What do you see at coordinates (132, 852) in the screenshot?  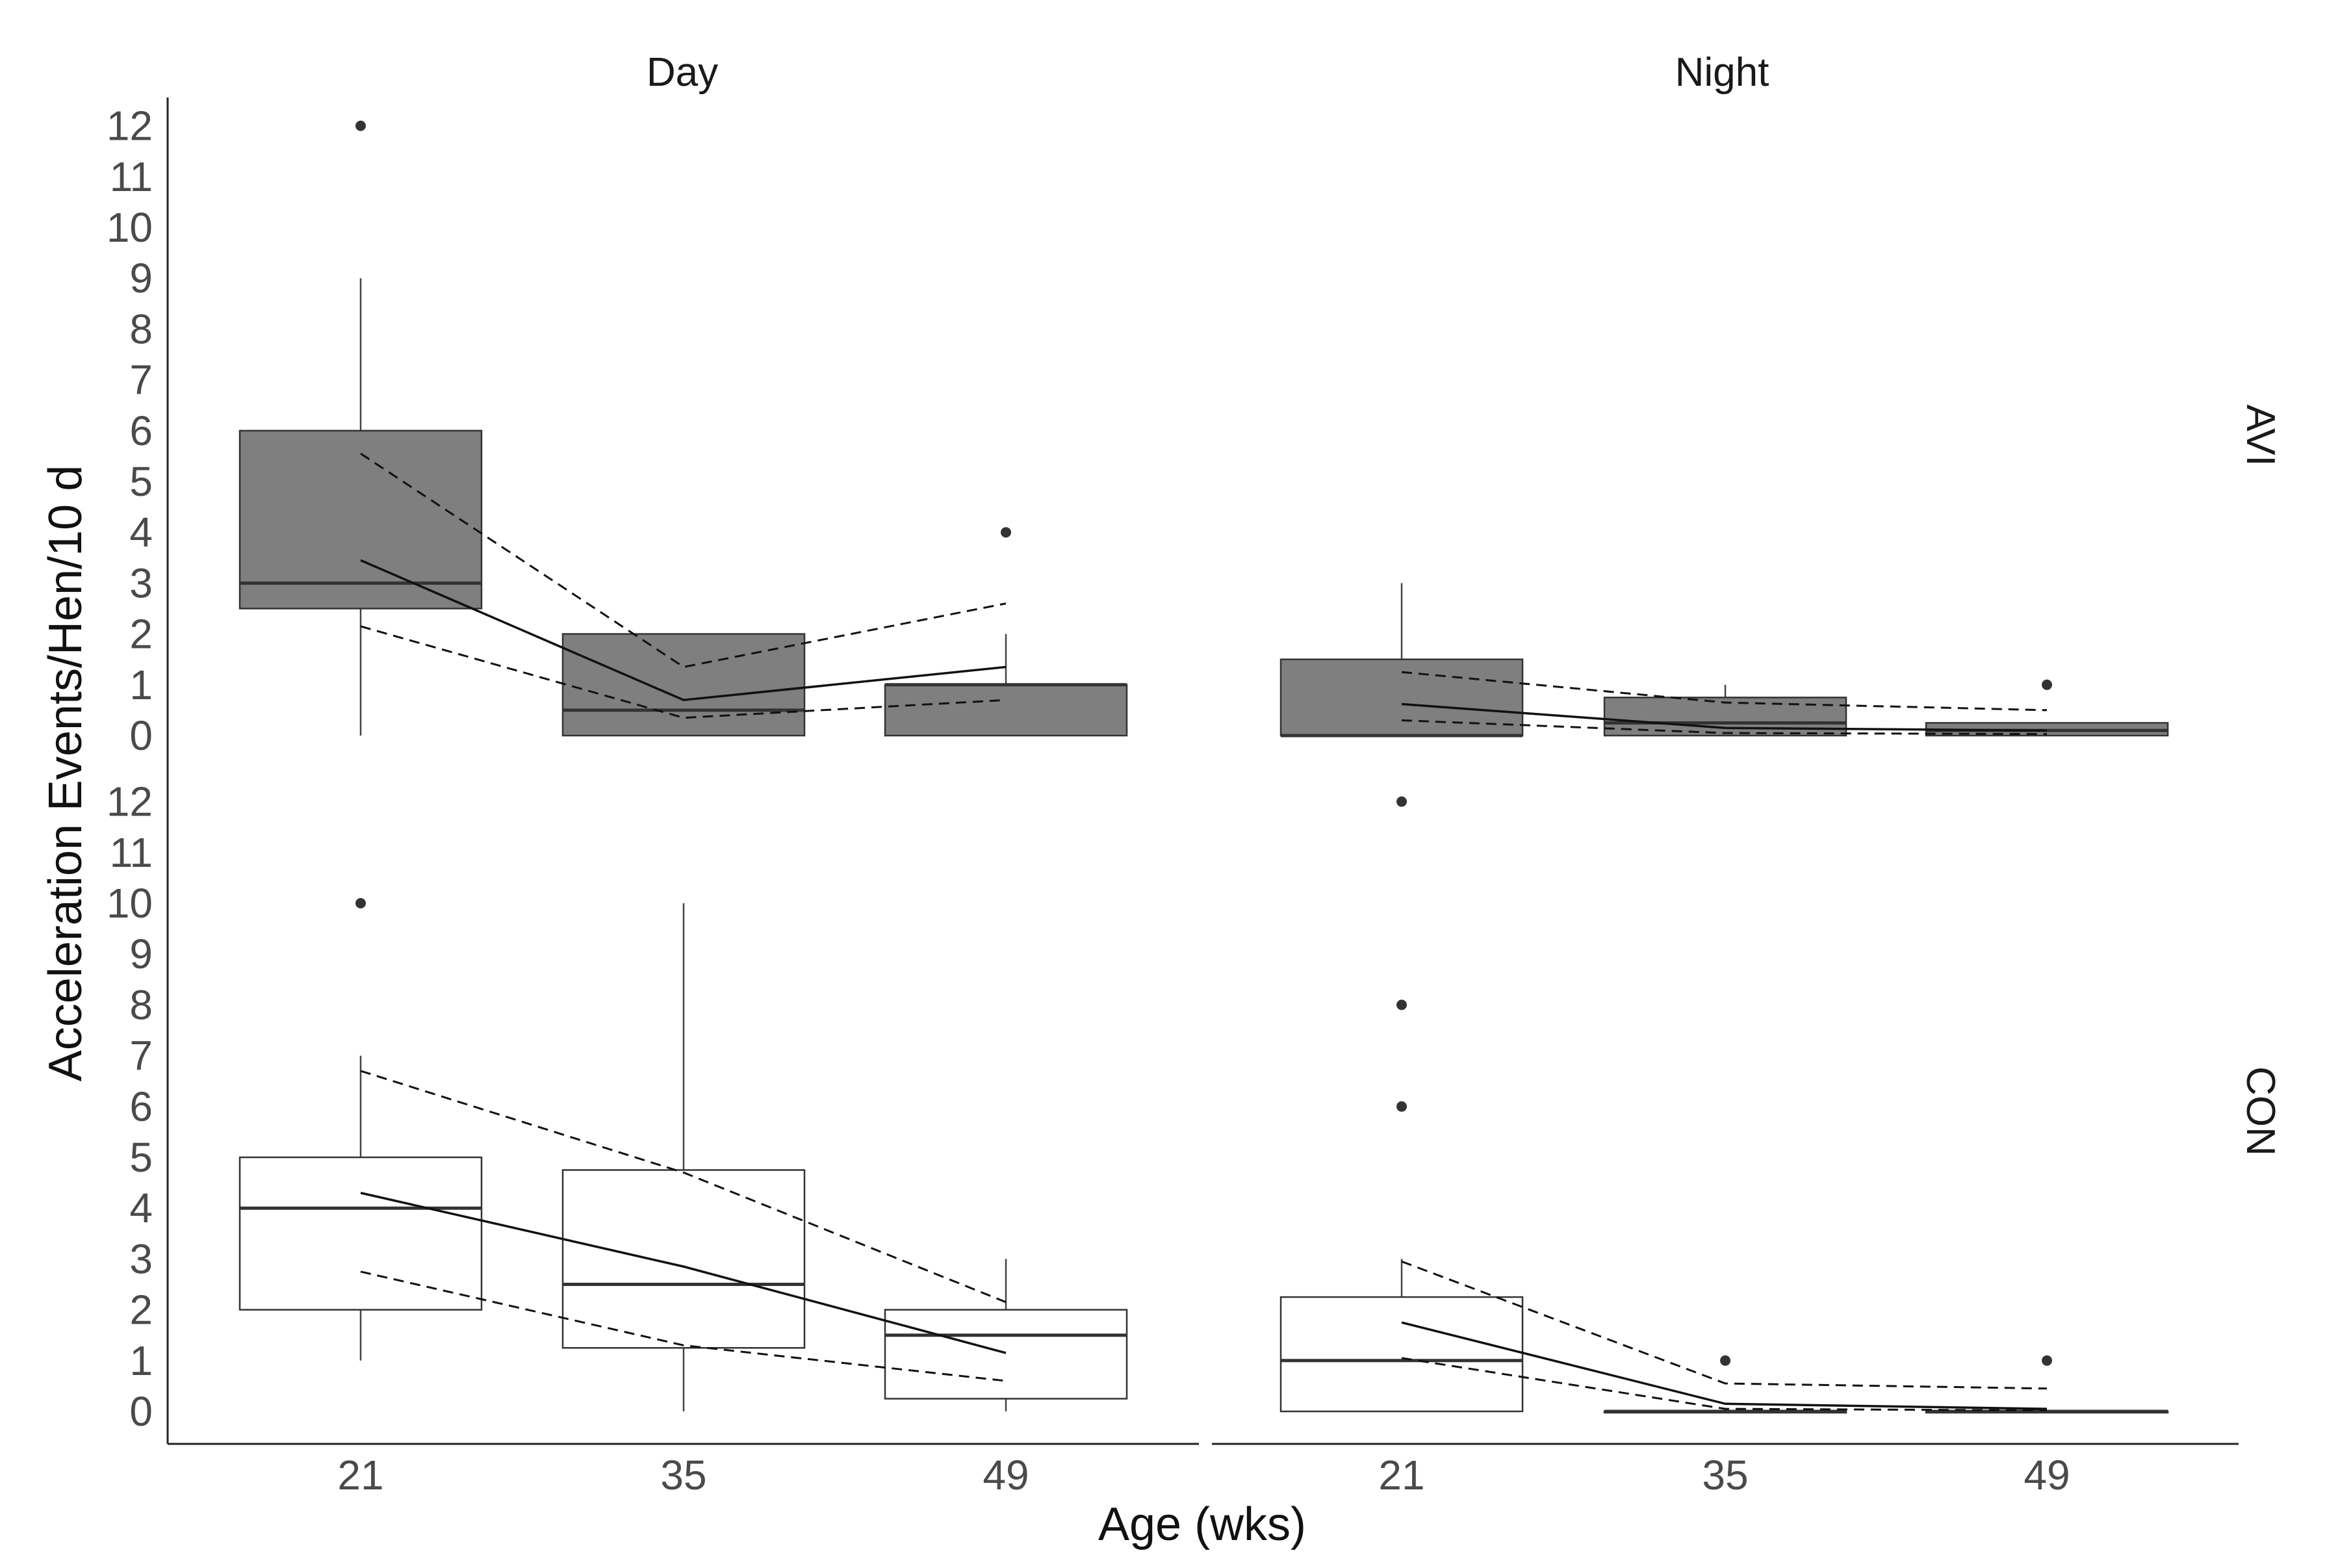 I see `y-tick-label-con: 11` at bounding box center [132, 852].